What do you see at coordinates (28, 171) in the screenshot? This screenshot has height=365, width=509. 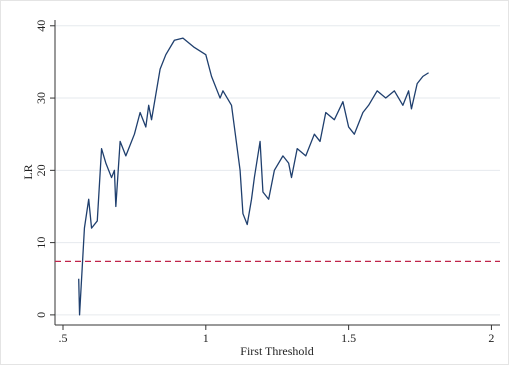 I see `y-axis-label: LR` at bounding box center [28, 171].